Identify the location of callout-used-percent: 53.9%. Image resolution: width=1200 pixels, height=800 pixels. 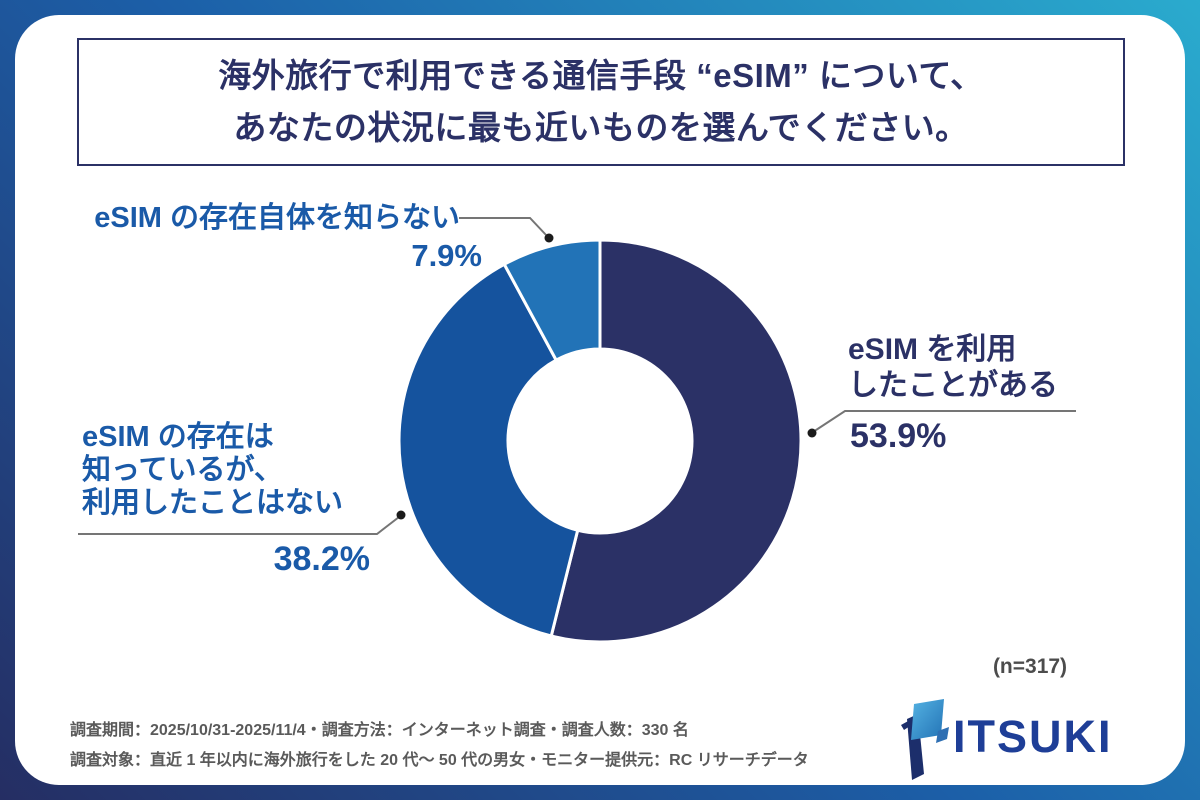
(898, 436).